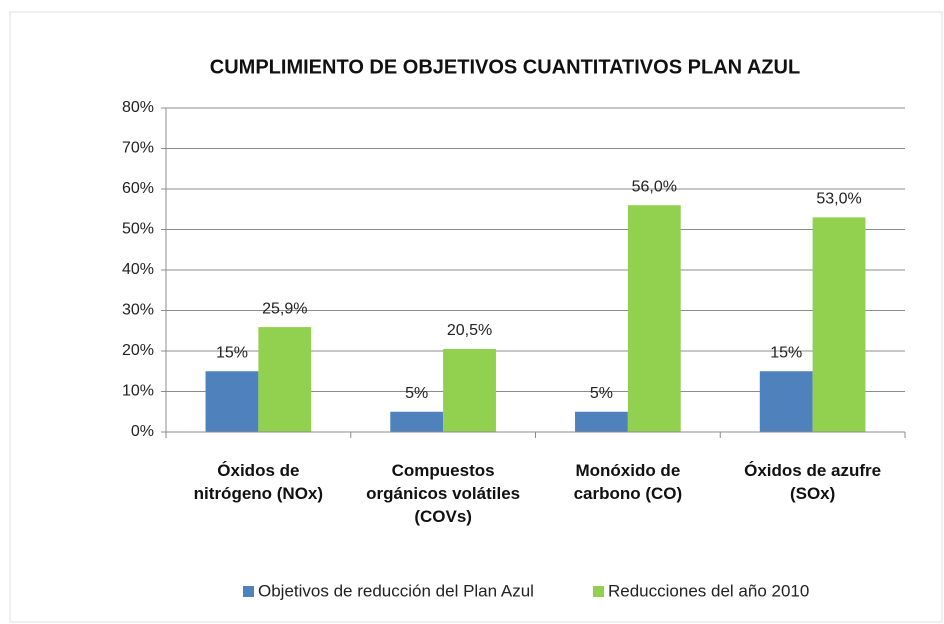 The image size is (944, 624). Describe the element at coordinates (469, 330) in the screenshot. I see `data-label: 20,5%` at that location.